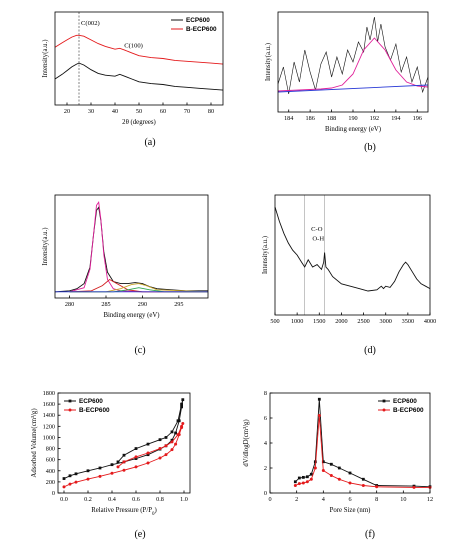 The width and height of the screenshot is (468, 550). I want to click on legend-marker, so click(70, 410).